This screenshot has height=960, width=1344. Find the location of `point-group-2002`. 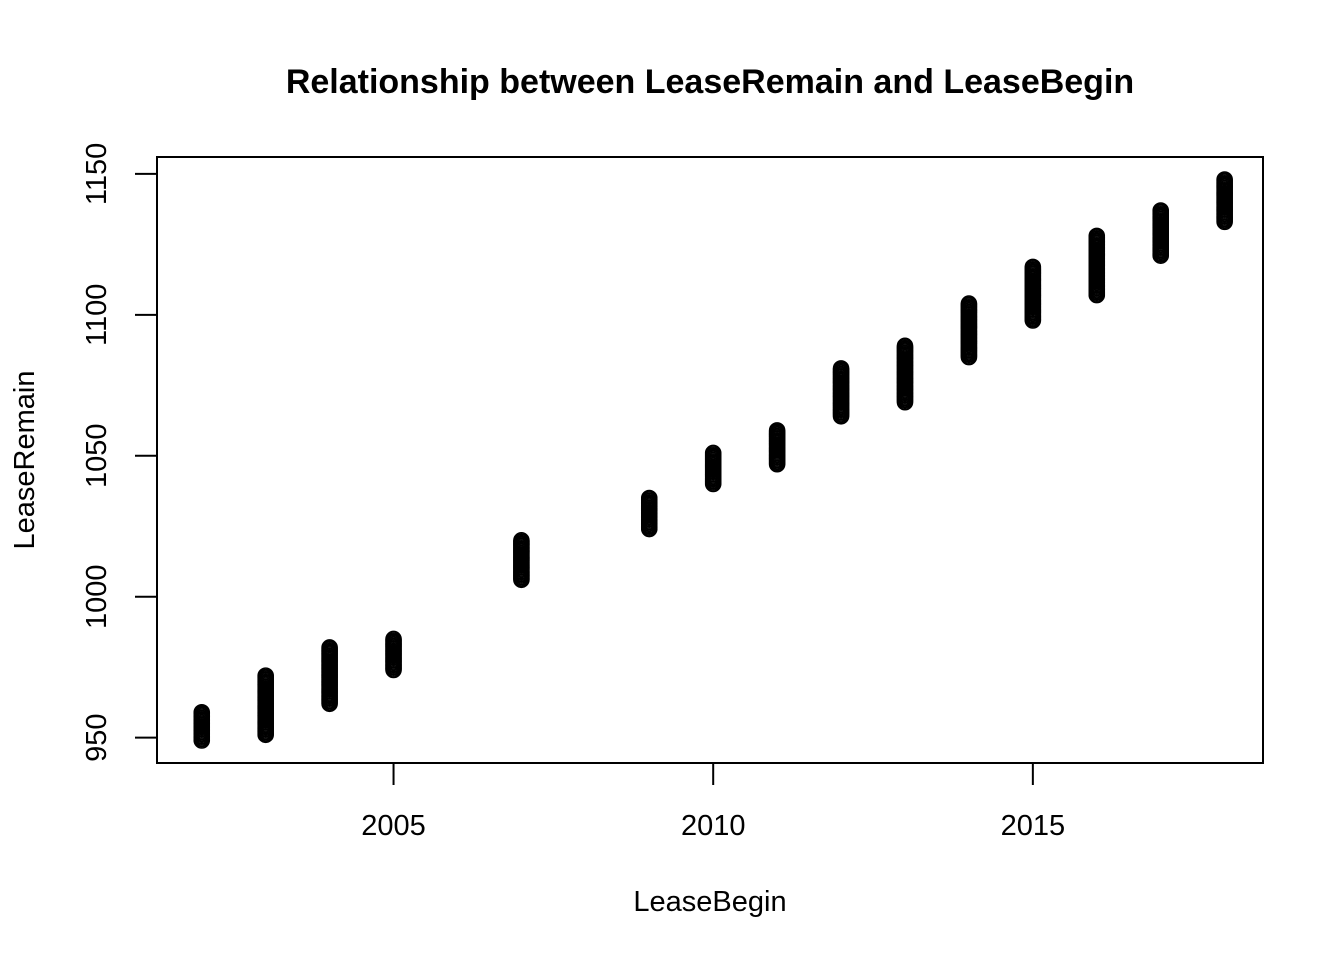

point-group-2002 is located at coordinates (202, 726).